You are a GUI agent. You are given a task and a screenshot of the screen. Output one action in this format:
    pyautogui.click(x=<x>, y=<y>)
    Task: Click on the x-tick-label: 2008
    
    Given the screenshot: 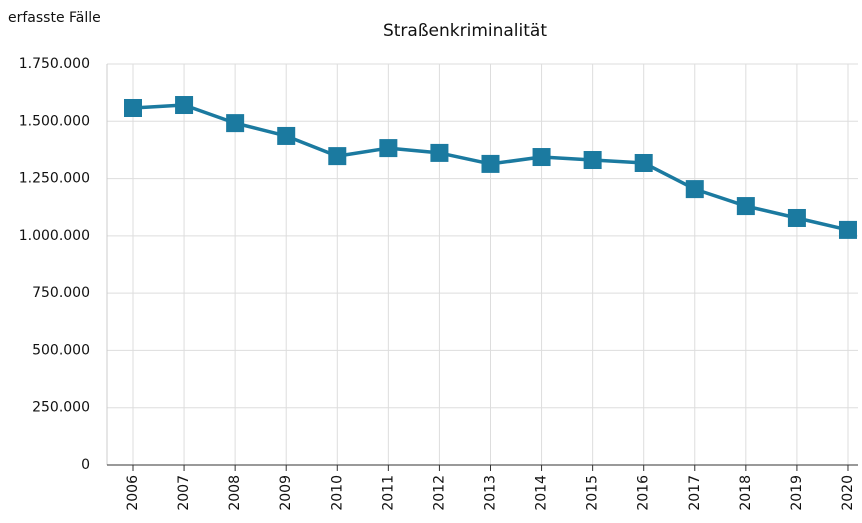 What is the action you would take?
    pyautogui.click(x=235, y=493)
    